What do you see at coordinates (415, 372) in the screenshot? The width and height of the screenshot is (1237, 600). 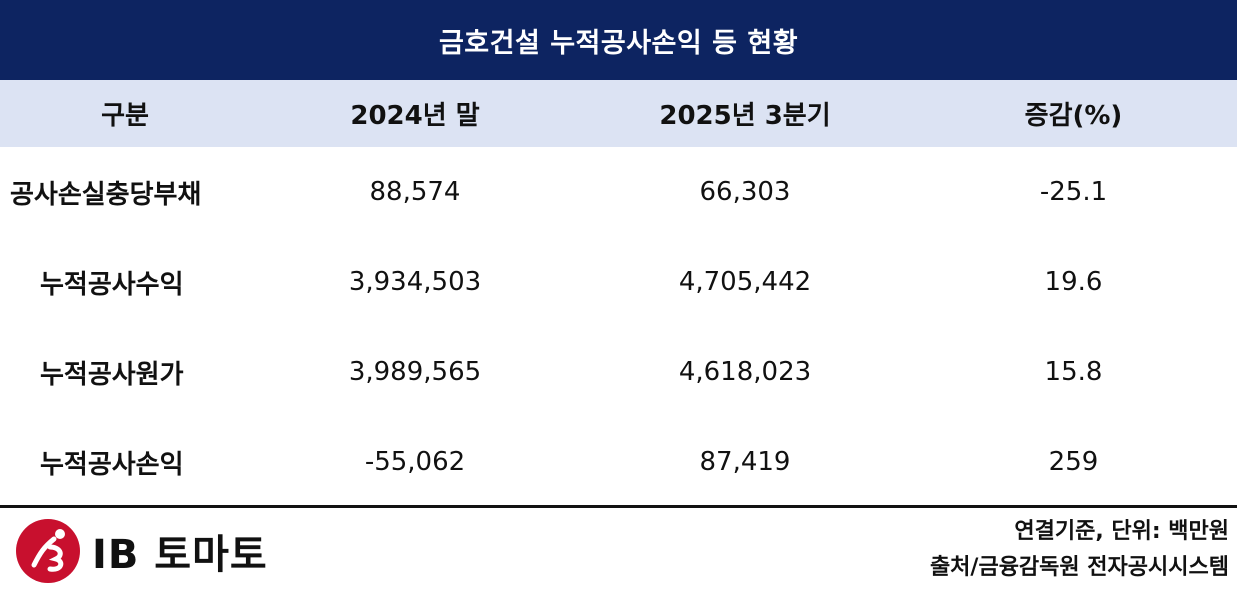 I see `row-value-2024: 3,989,565` at bounding box center [415, 372].